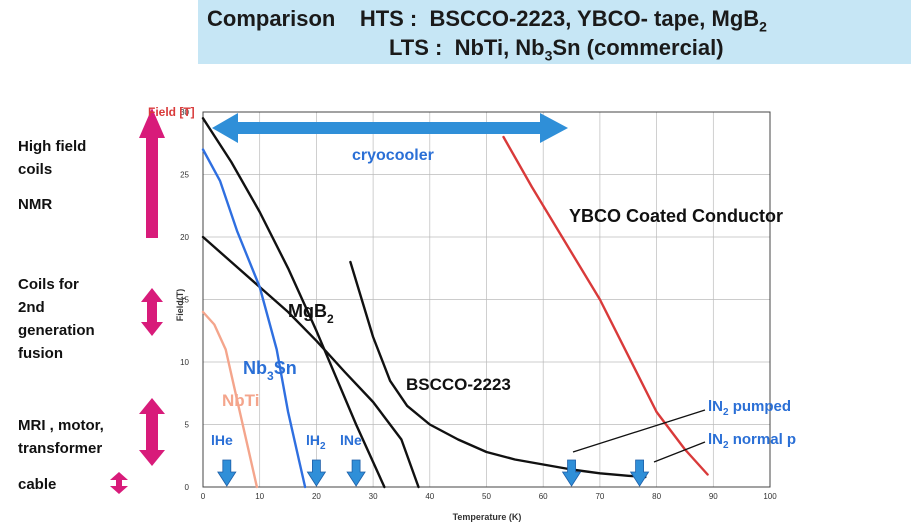  What do you see at coordinates (222, 440) in the screenshot?
I see `ihe-label: lHe` at bounding box center [222, 440].